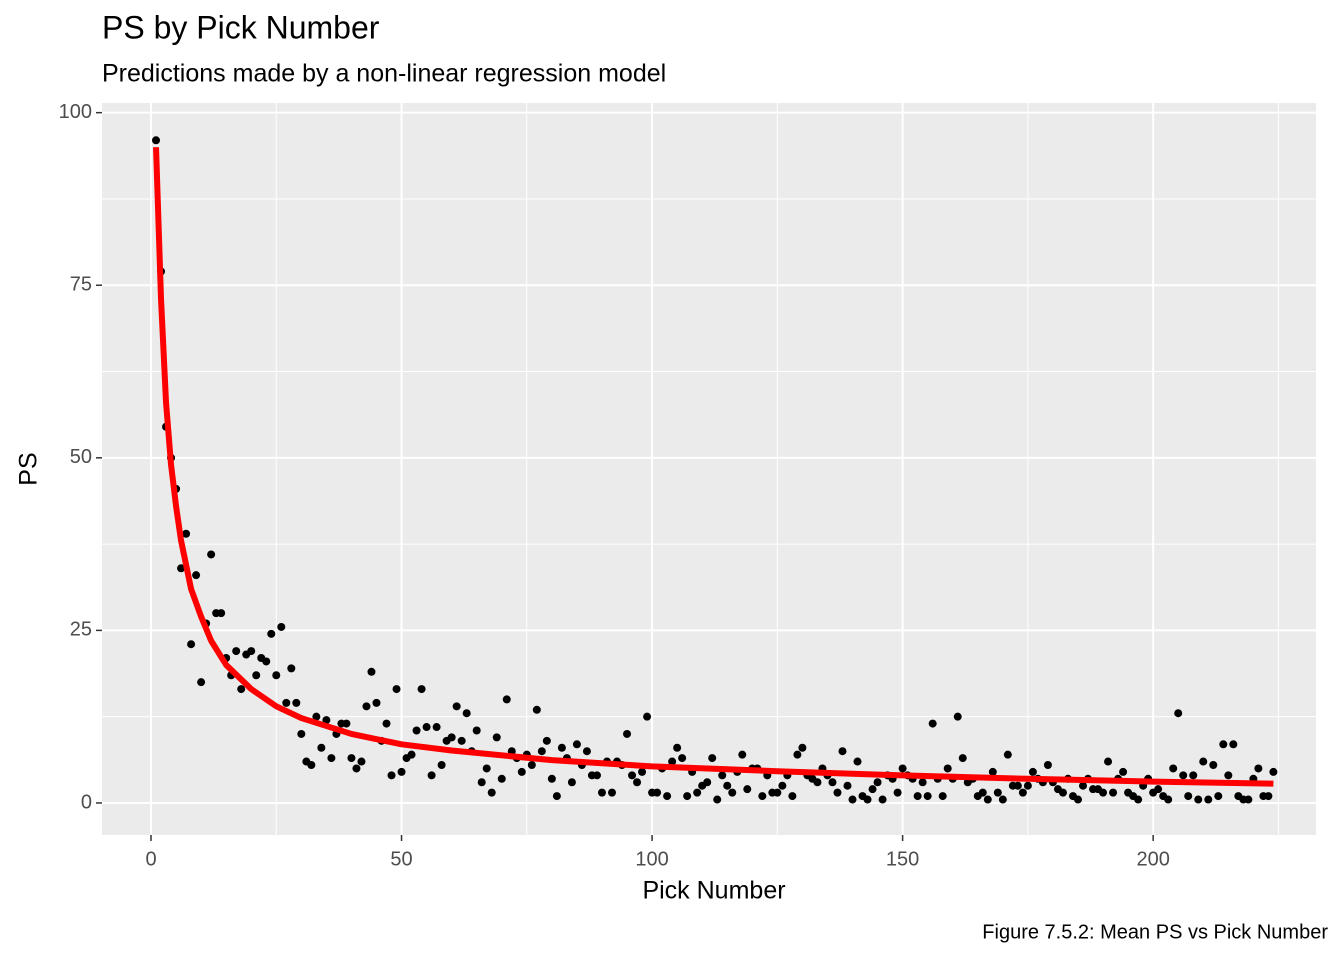 The width and height of the screenshot is (1344, 960). What do you see at coordinates (241, 27) in the screenshot?
I see `chart-title: PS by Pick Number` at bounding box center [241, 27].